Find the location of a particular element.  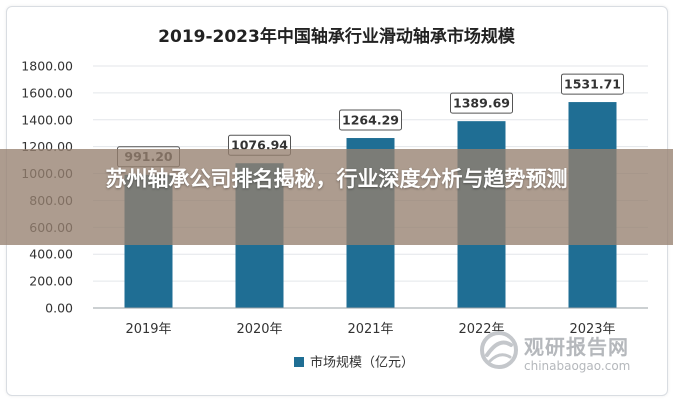

legend-swatch is located at coordinates (299, 362).